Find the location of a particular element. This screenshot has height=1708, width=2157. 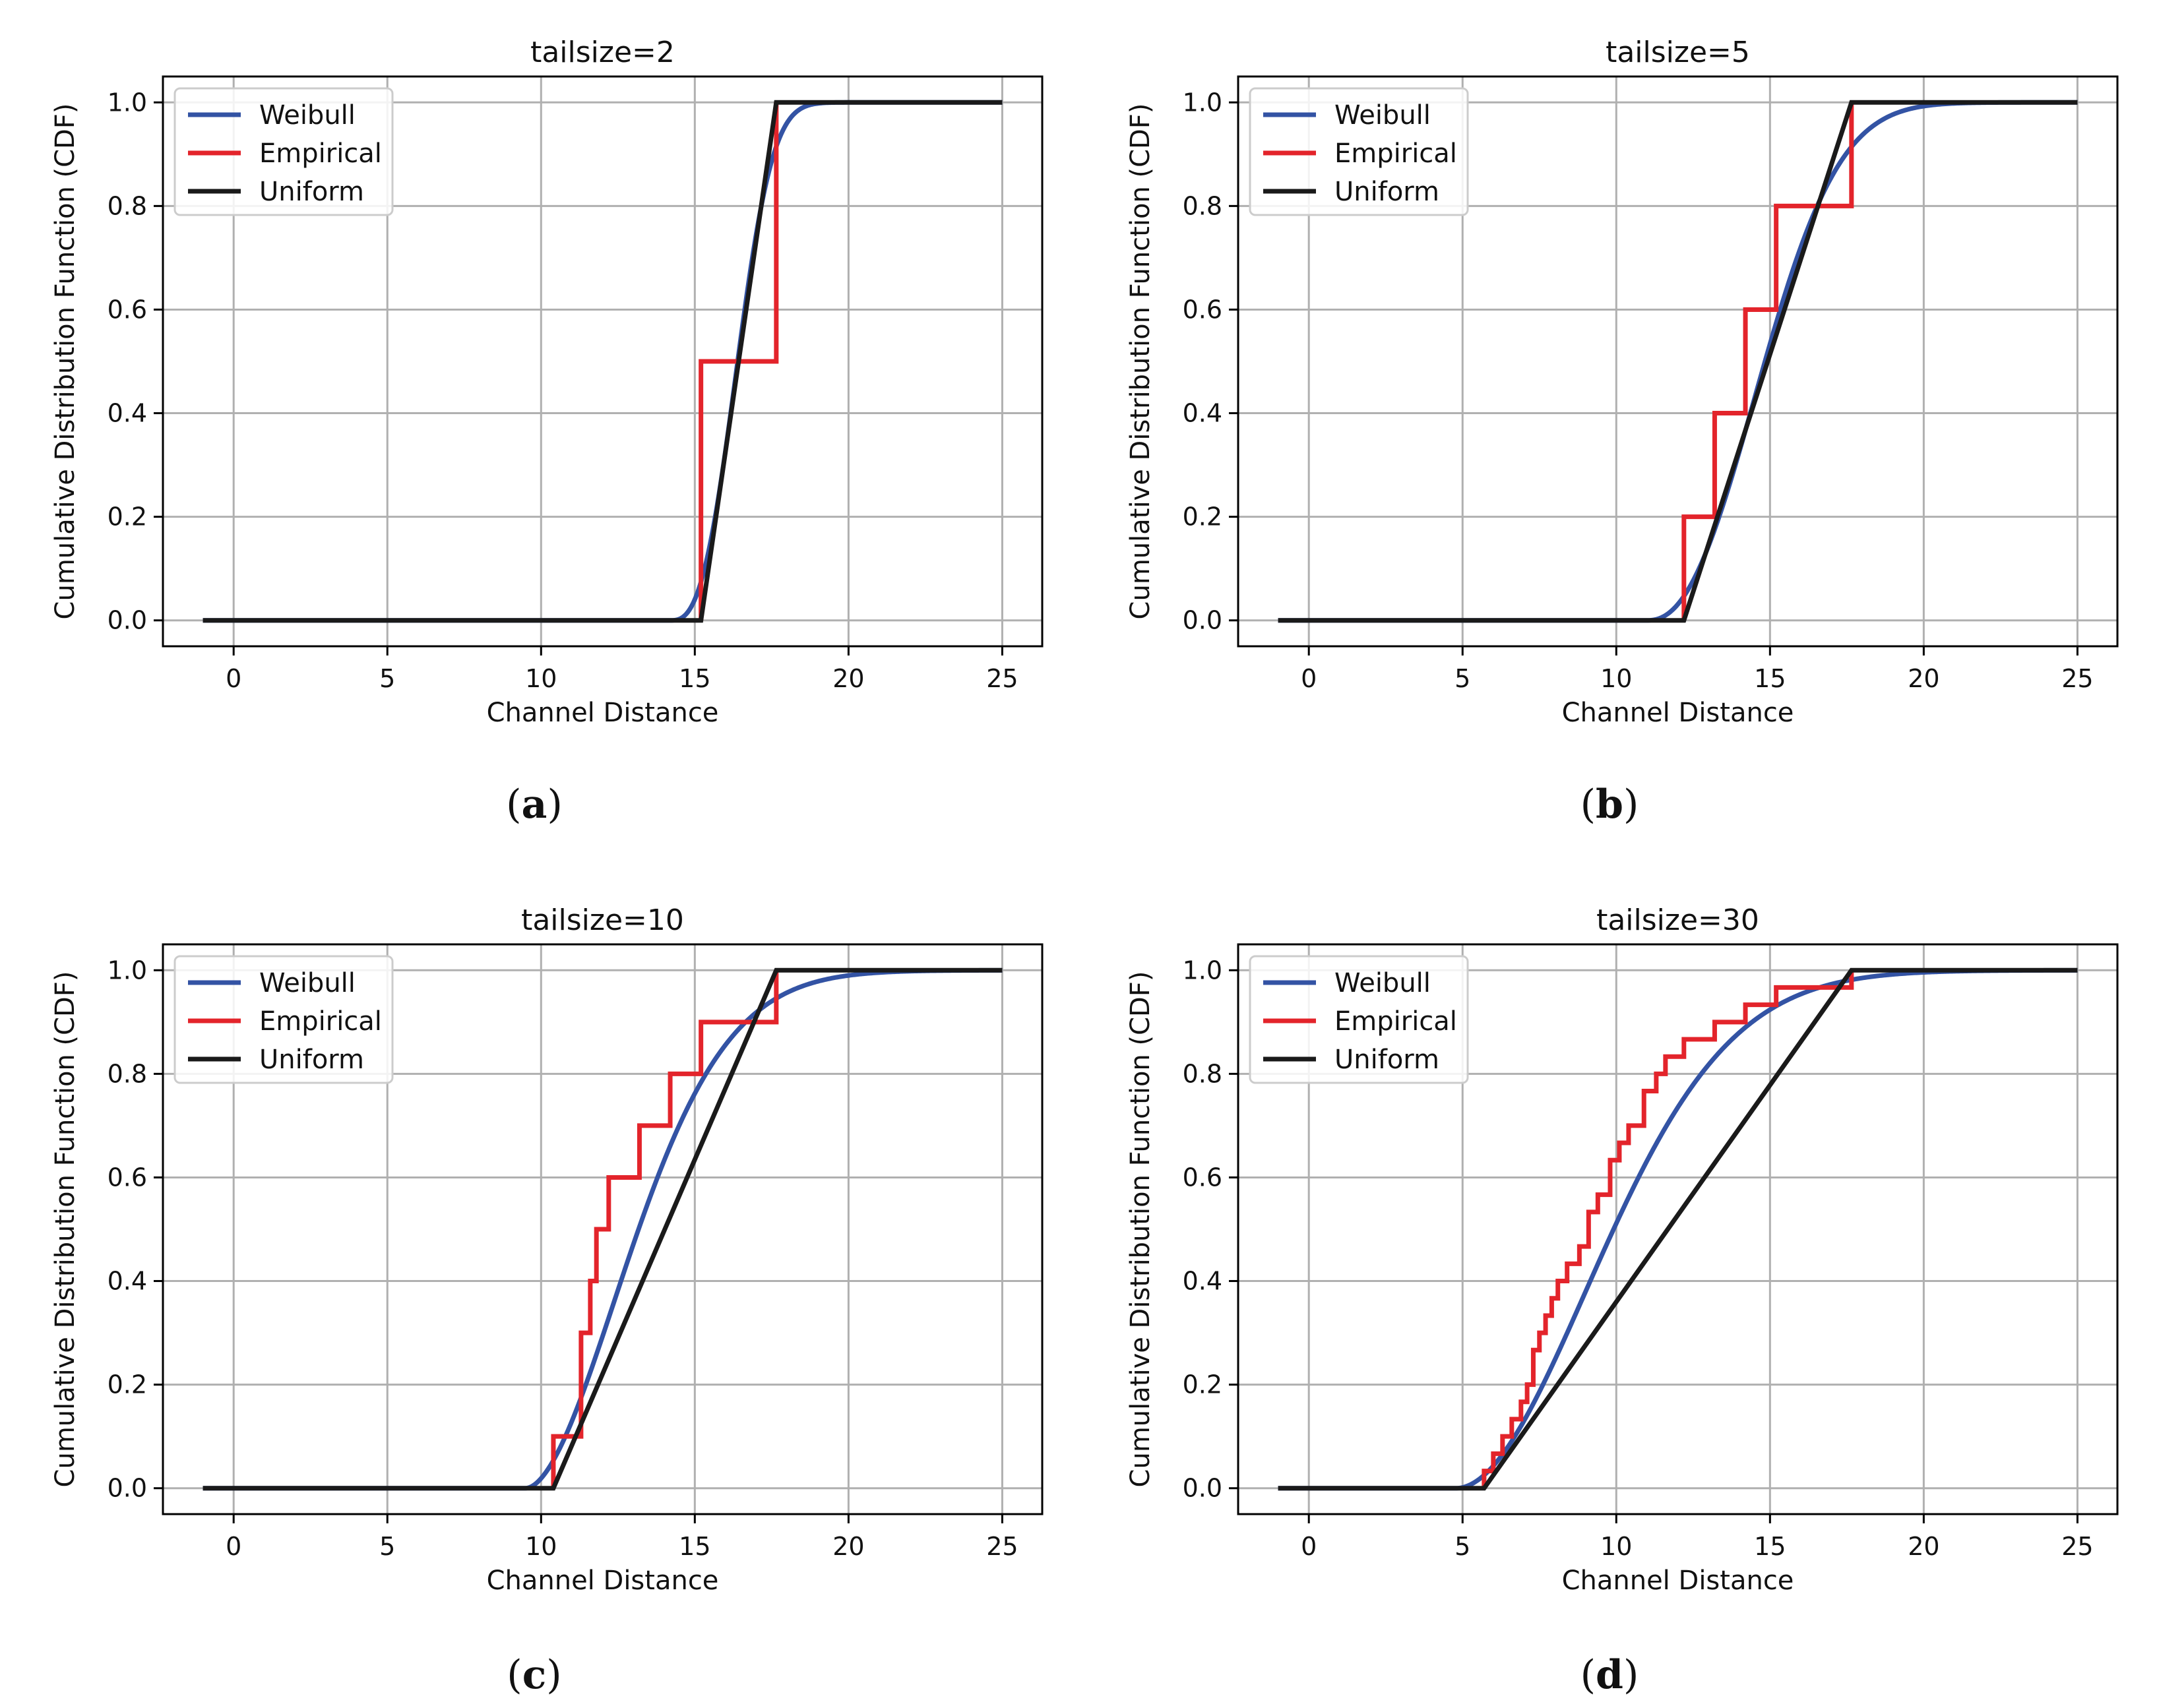

panel-c-series-uniform-line is located at coordinates (603, 1229).